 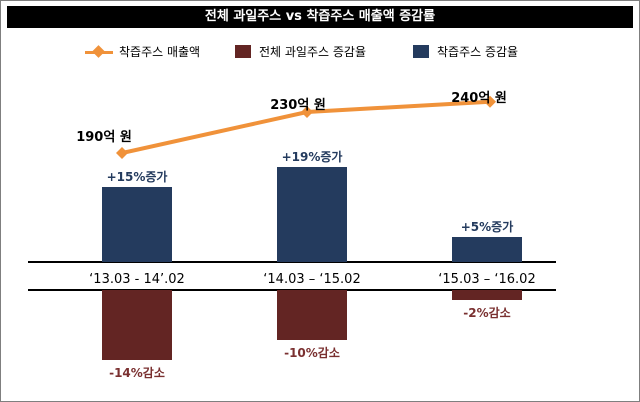 I want to click on x-tick-label: ‘14.03 – ‘15.02, so click(x=311, y=279).